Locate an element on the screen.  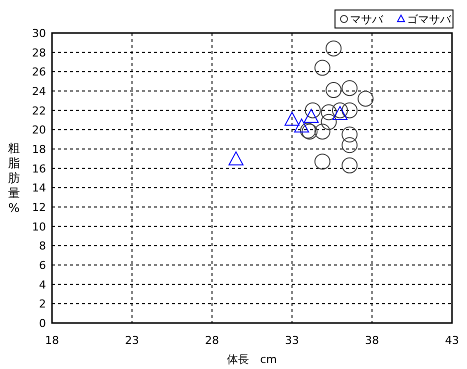
y-tick-label: 18 is located at coordinates (39, 149).